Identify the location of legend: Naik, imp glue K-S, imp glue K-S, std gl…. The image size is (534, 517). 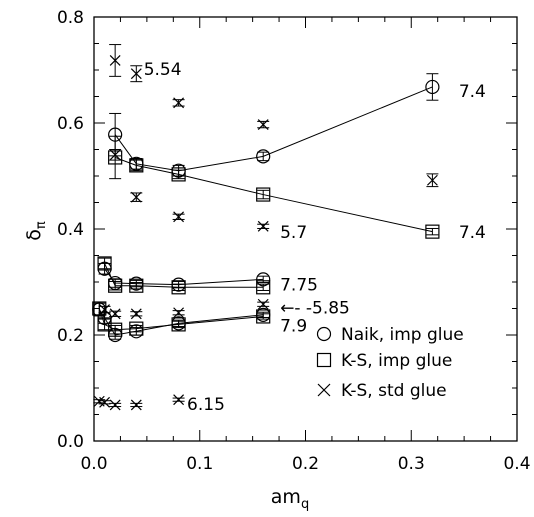
(390, 363).